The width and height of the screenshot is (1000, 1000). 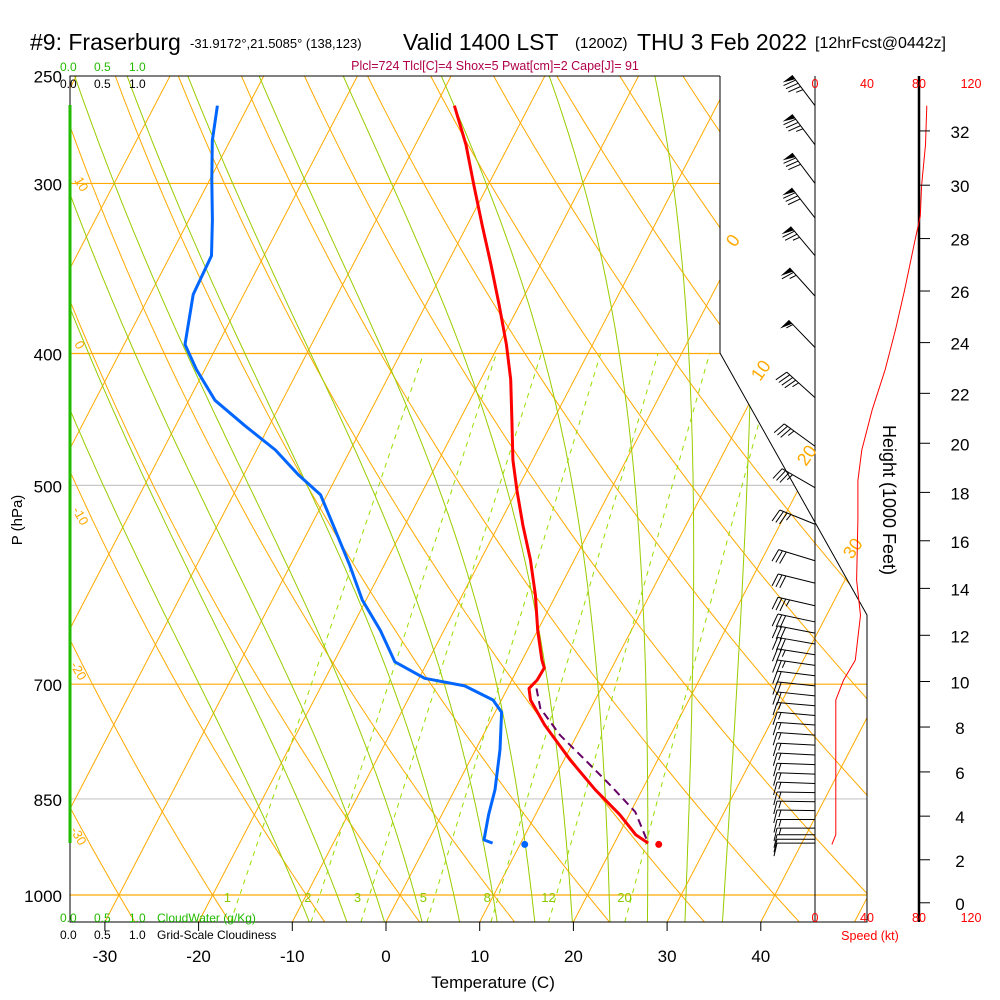 I want to click on dry-adiabat-label: 10, so click(x=81, y=184).